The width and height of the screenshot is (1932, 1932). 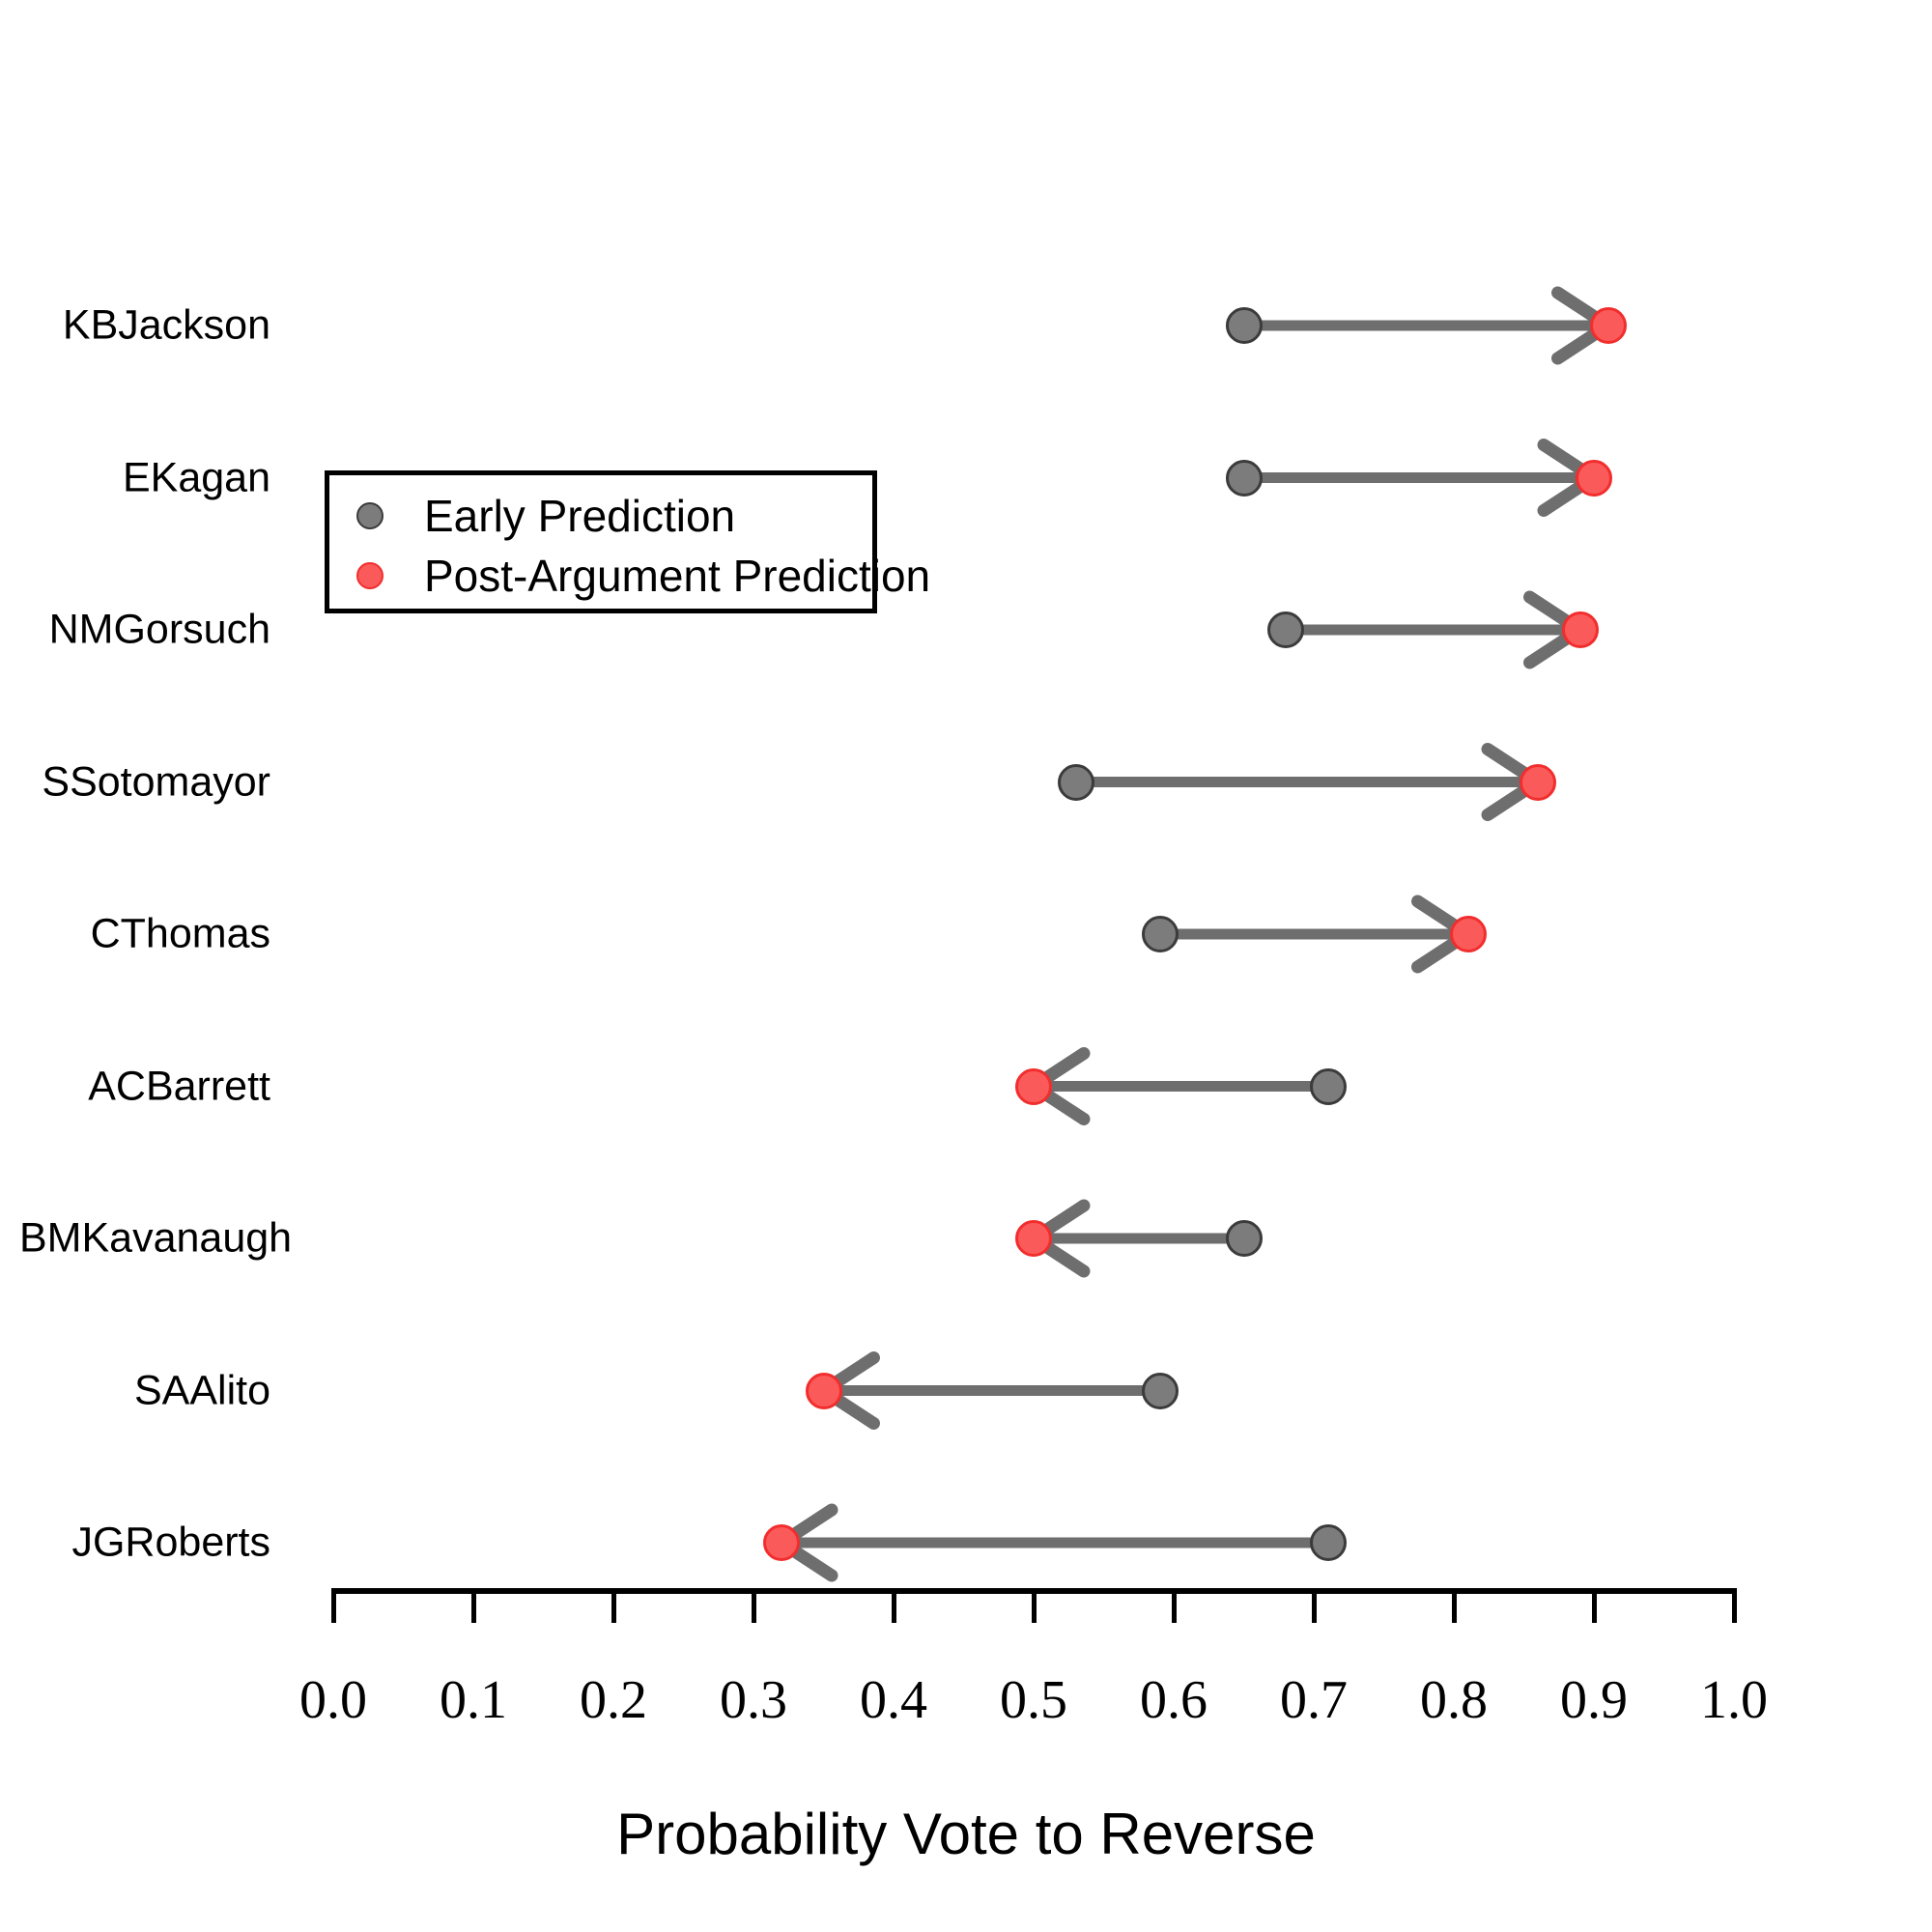 I want to click on x-axis-tick-label-0.9: 0.9, so click(x=1594, y=1700).